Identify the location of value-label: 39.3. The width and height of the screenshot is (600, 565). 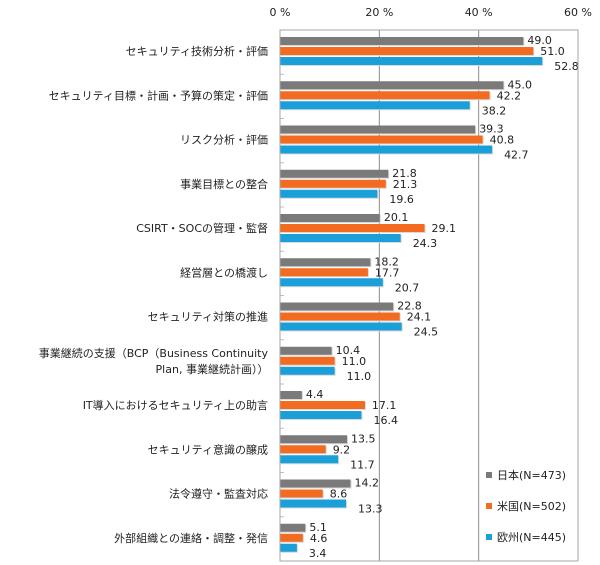
(491, 129).